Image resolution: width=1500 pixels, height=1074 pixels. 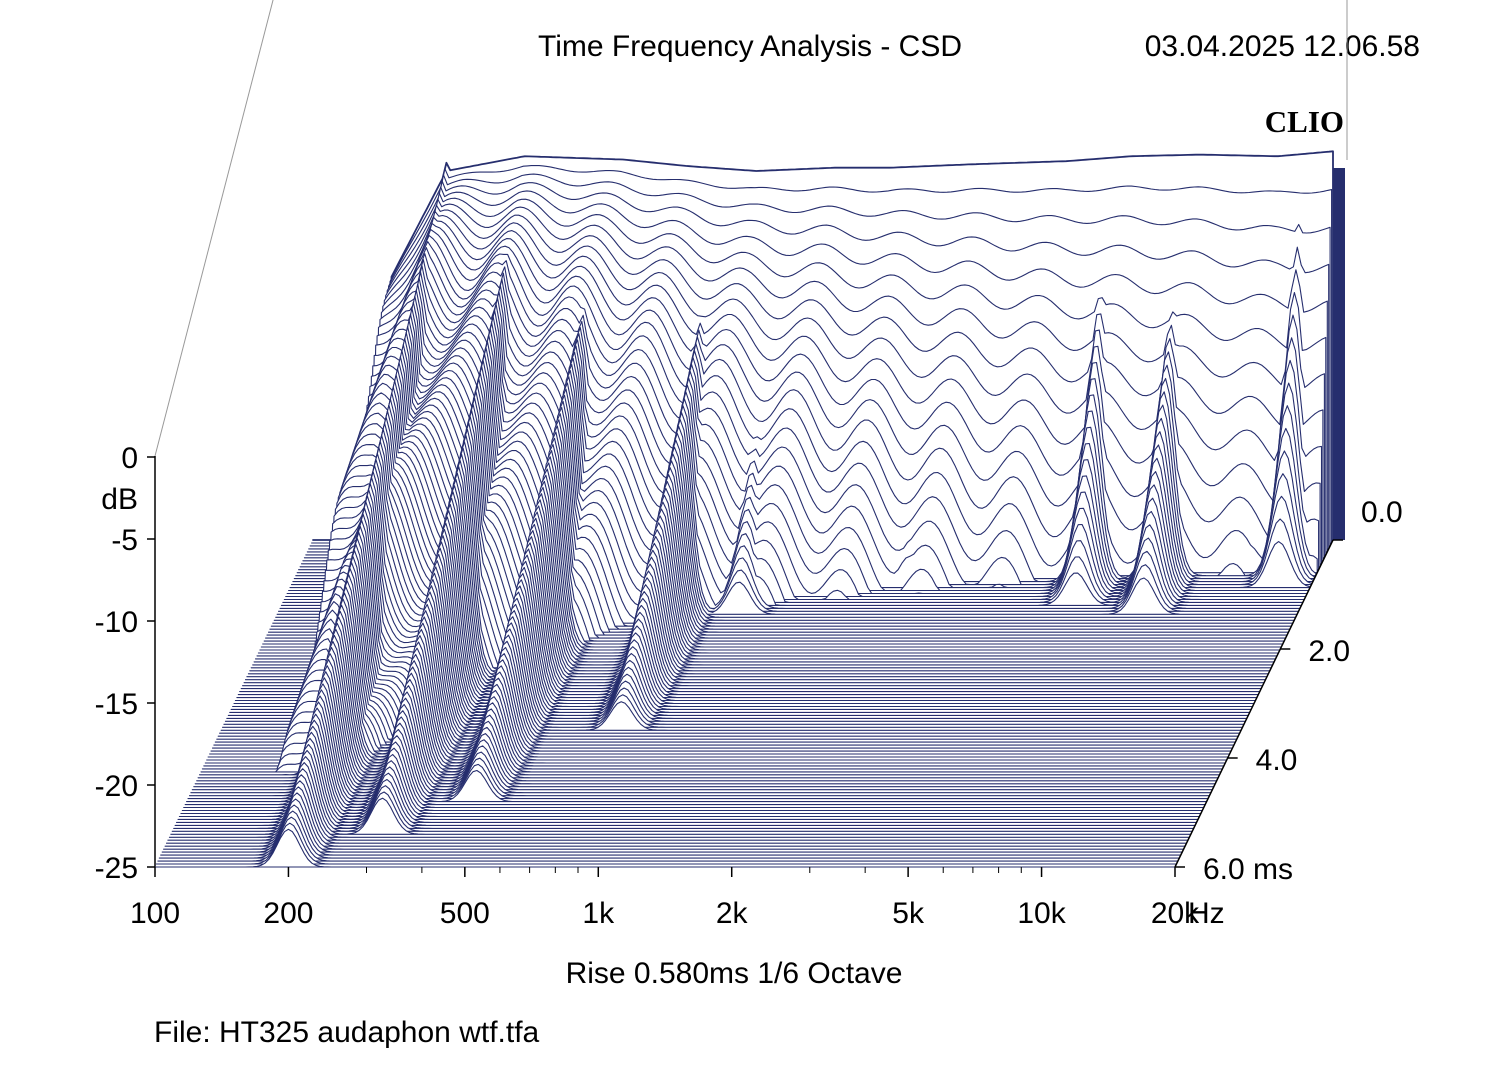 I want to click on frame-edge-left, so click(x=214, y=228).